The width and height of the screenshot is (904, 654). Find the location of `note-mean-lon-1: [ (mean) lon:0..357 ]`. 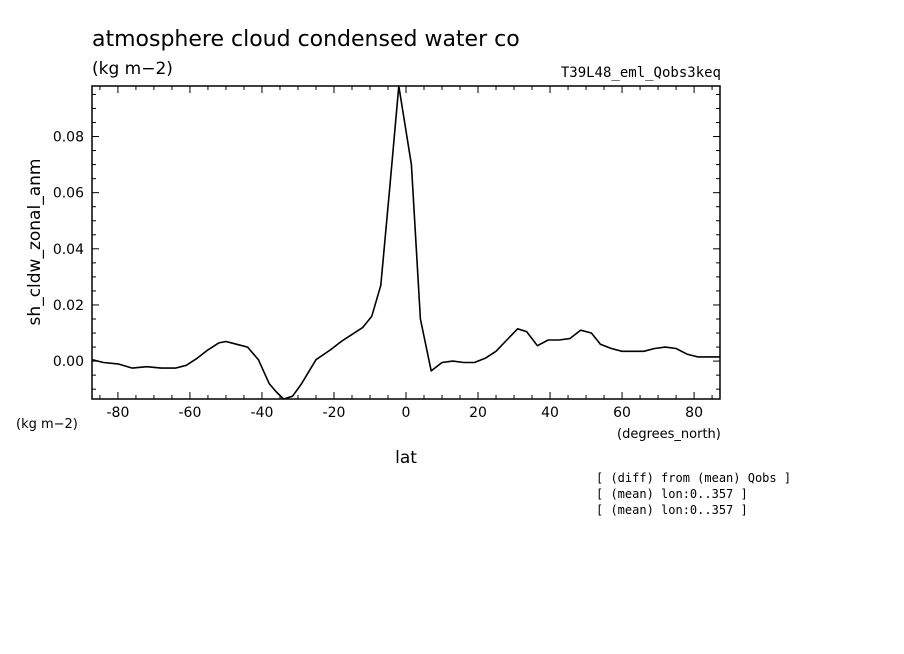

note-mean-lon-1: [ (mean) lon:0..357 ] is located at coordinates (672, 494).